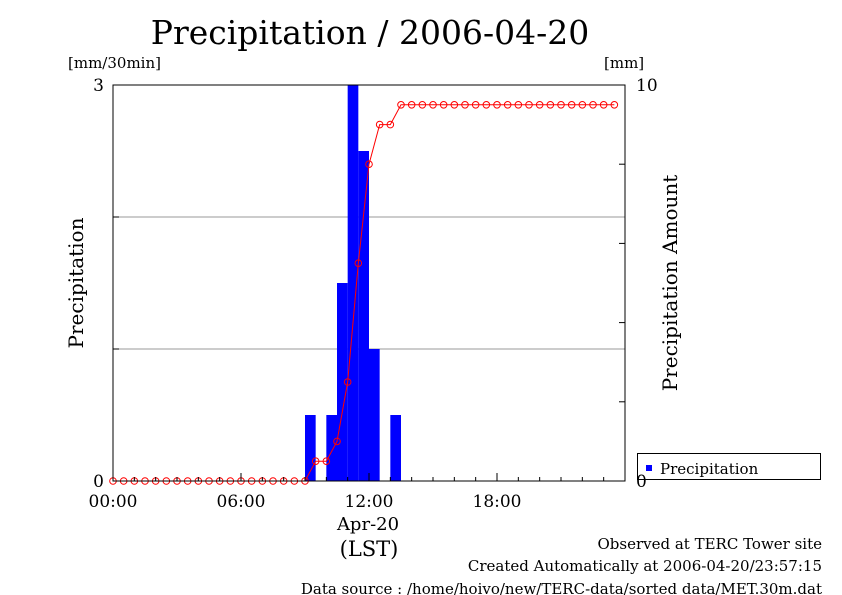  What do you see at coordinates (114, 63) in the screenshot?
I see `left-axis-unit: [mm/30min]` at bounding box center [114, 63].